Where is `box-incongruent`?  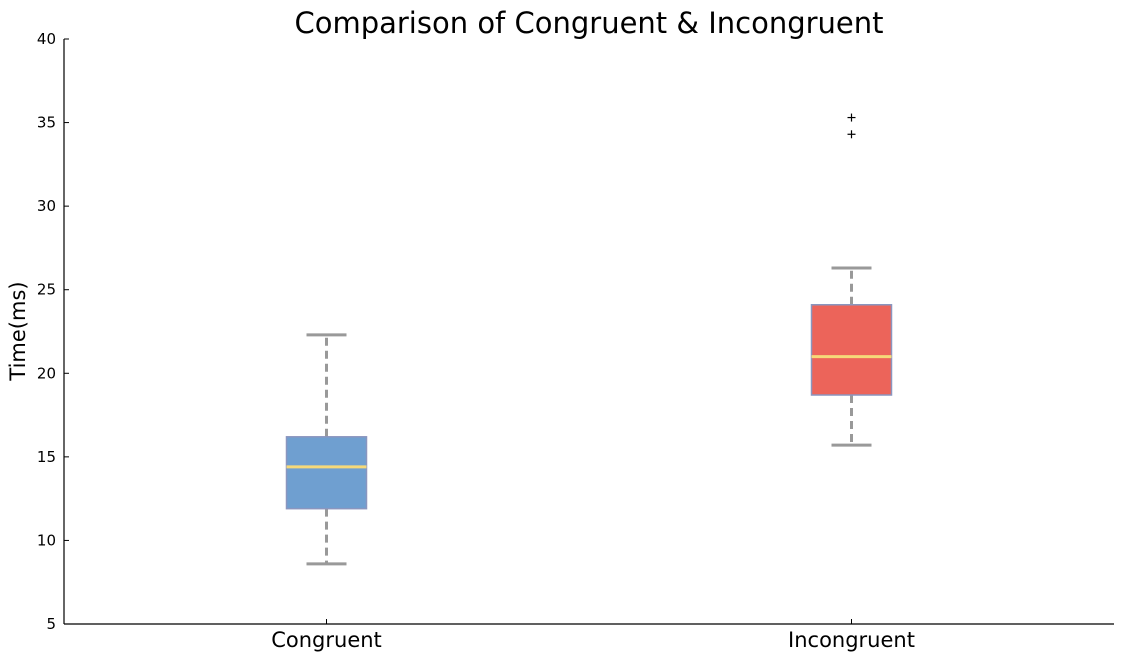
box-incongruent is located at coordinates (851, 280).